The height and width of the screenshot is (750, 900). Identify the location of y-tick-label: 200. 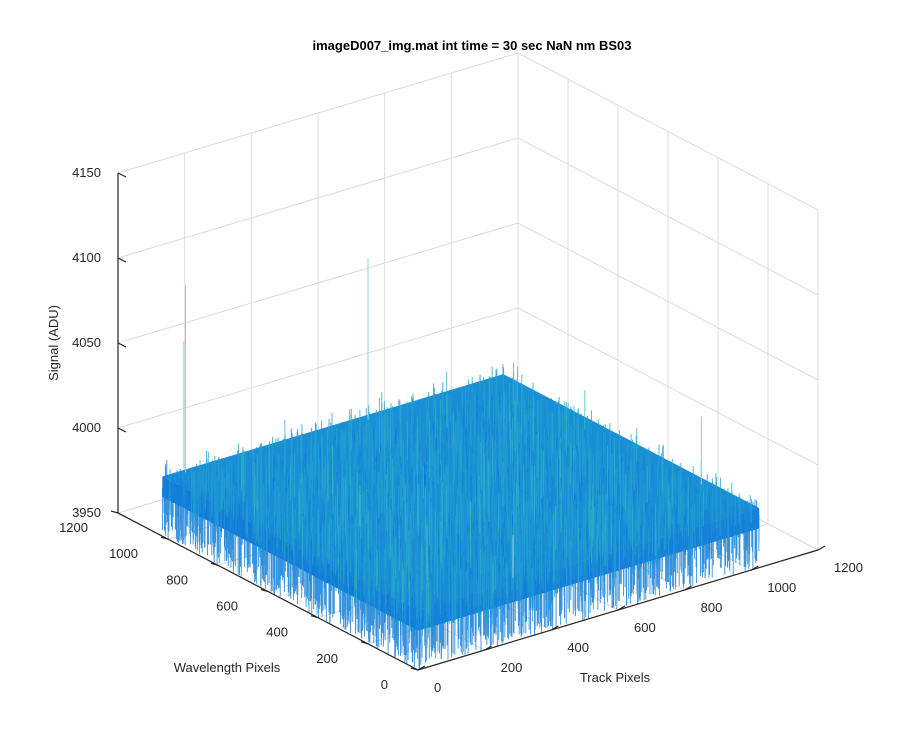
(327, 658).